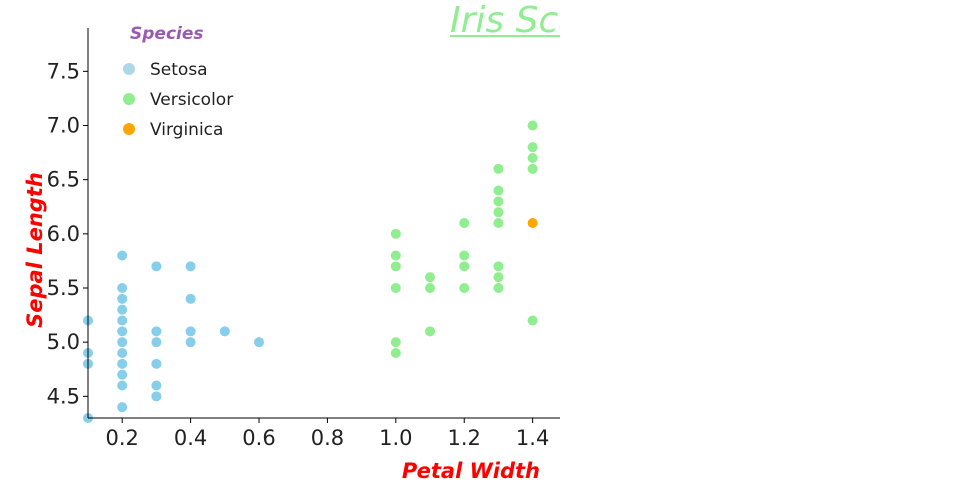 The image size is (960, 500). What do you see at coordinates (129, 99) in the screenshot?
I see `legend-marker-versicolor` at bounding box center [129, 99].